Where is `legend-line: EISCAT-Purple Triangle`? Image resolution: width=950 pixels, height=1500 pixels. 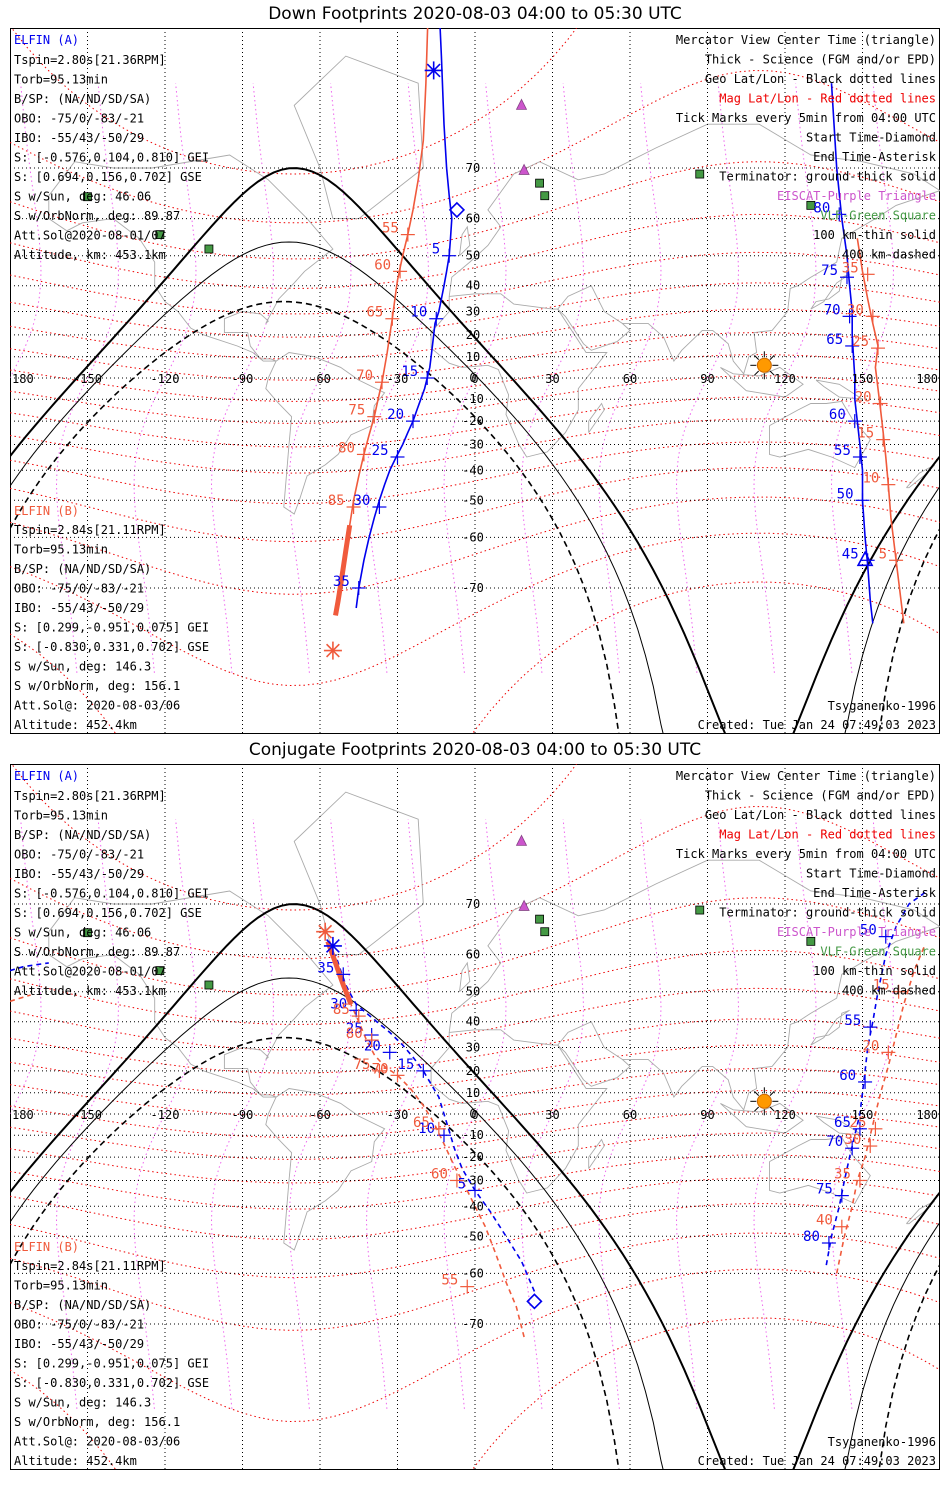
legend-line: EISCAT-Purple Triangle is located at coordinates (856, 932).